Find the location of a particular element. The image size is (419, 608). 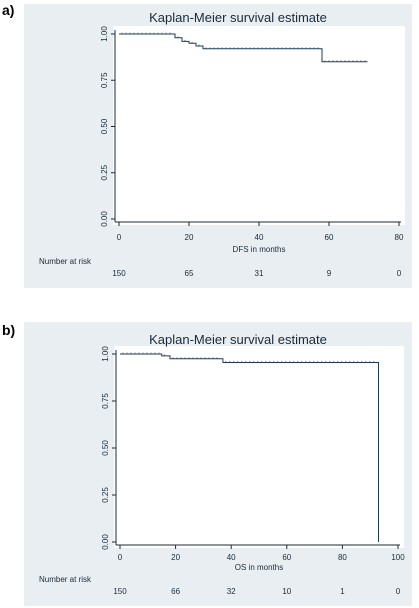

panel-b-risk-value: 150 is located at coordinates (120, 591).